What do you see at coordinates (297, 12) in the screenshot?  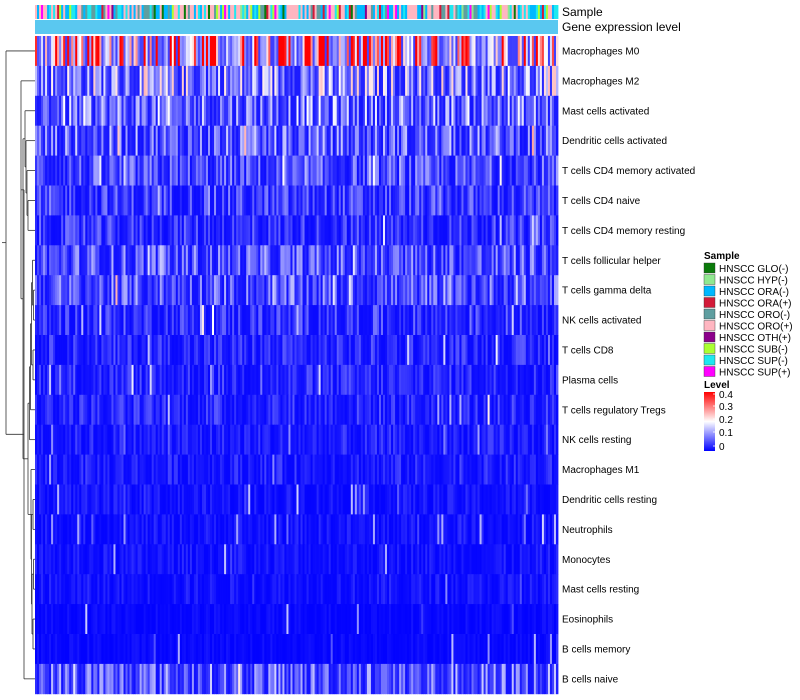 I see `sample-annotation-bar` at bounding box center [297, 12].